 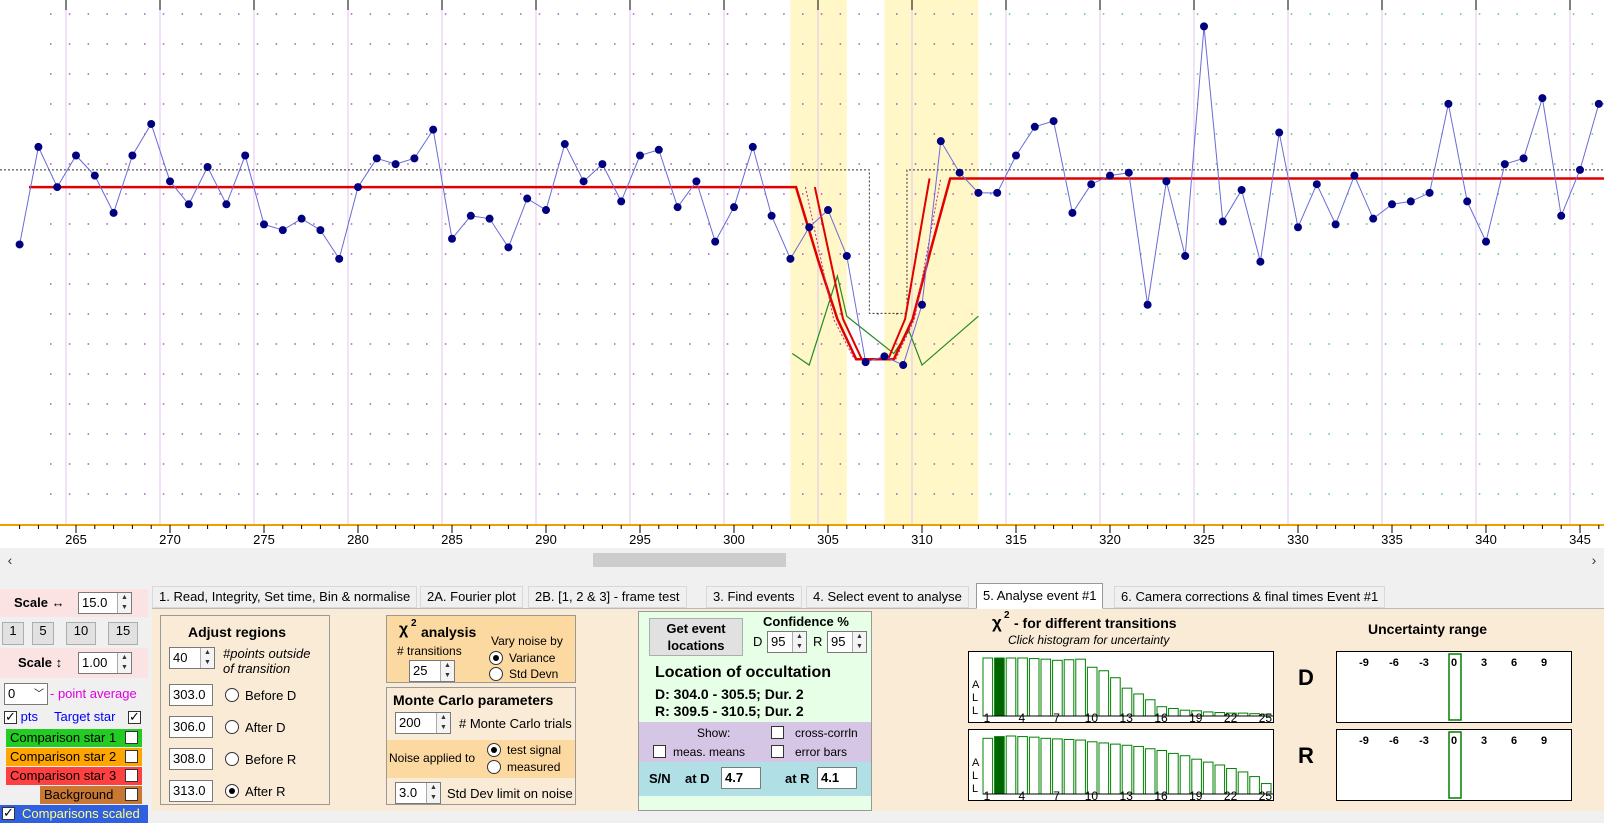 I want to click on comp-star-2-checkbox, so click(x=131, y=756).